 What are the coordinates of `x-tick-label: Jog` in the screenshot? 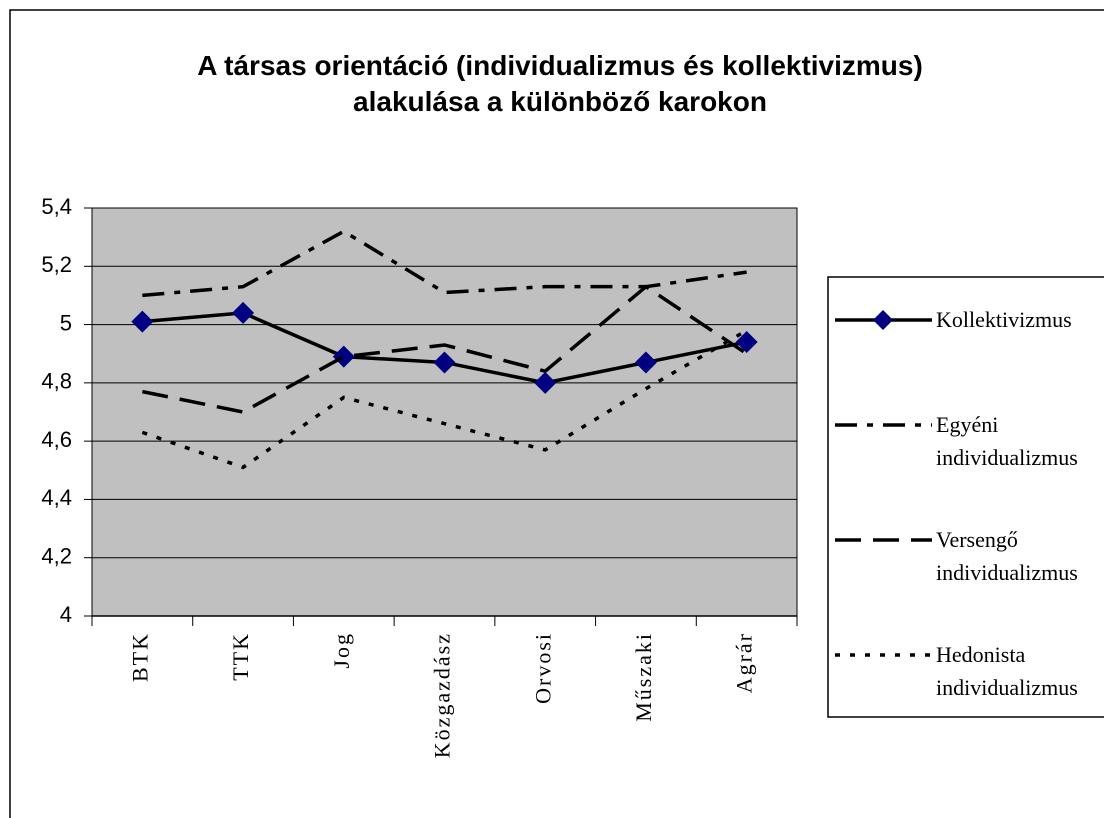 It's located at (341, 650).